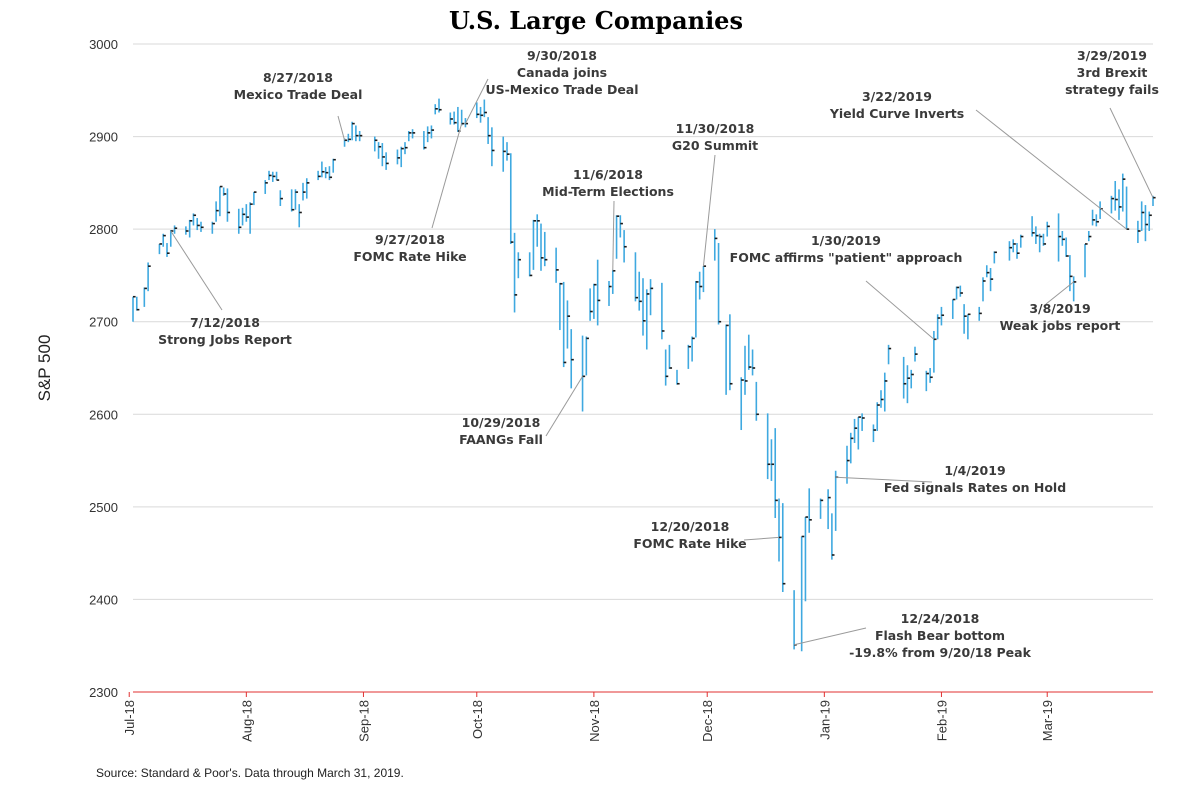 The height and width of the screenshot is (809, 1200). Describe the element at coordinates (521, 411) in the screenshot. I see `annotation: 10/29/2018 FAANGs Fall` at that location.